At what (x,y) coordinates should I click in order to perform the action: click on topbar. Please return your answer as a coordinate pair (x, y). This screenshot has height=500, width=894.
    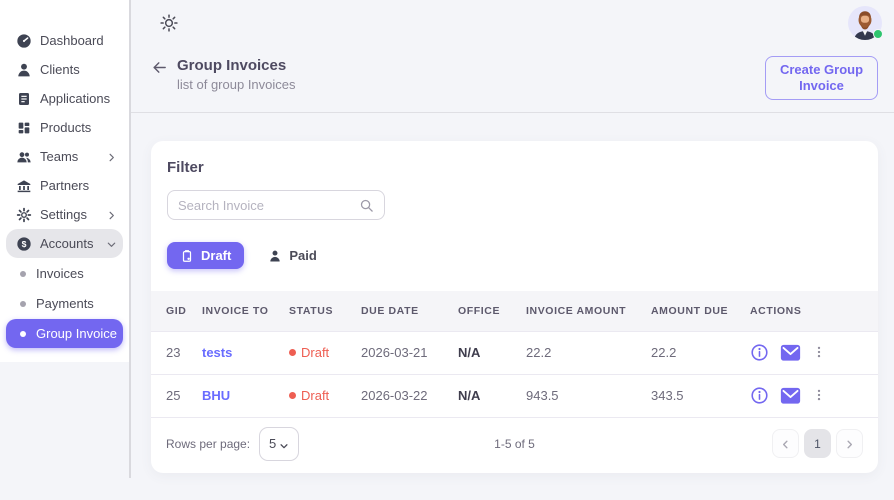
    Looking at the image, I should click on (512, 23).